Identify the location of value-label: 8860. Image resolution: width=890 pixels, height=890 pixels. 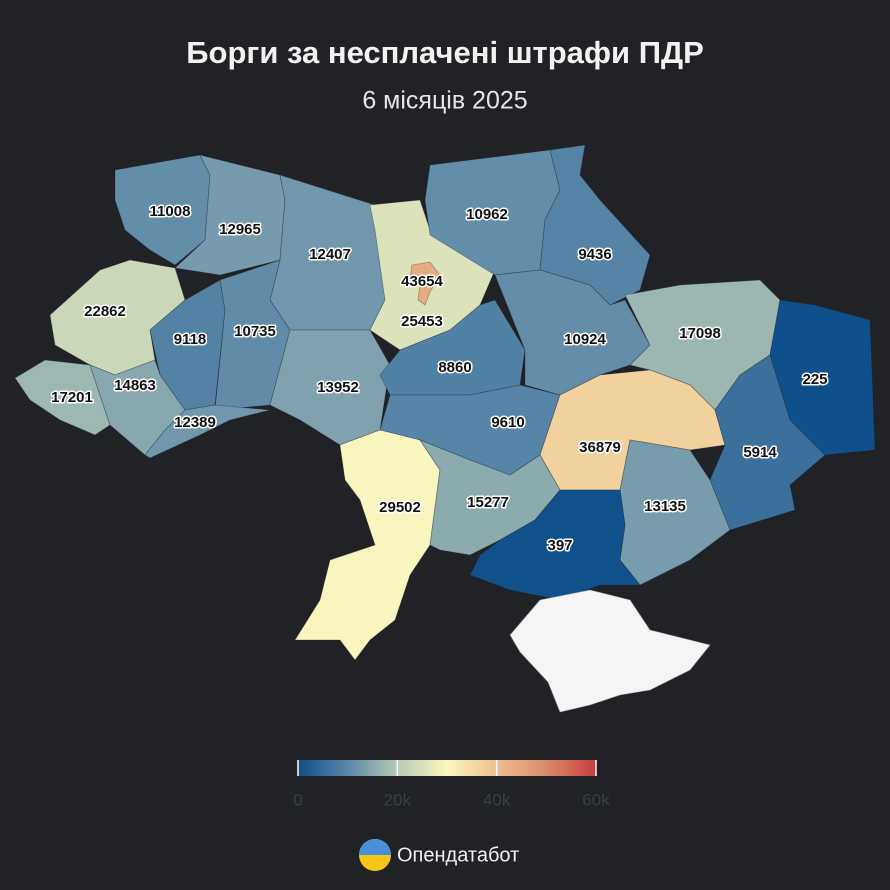
(454, 367).